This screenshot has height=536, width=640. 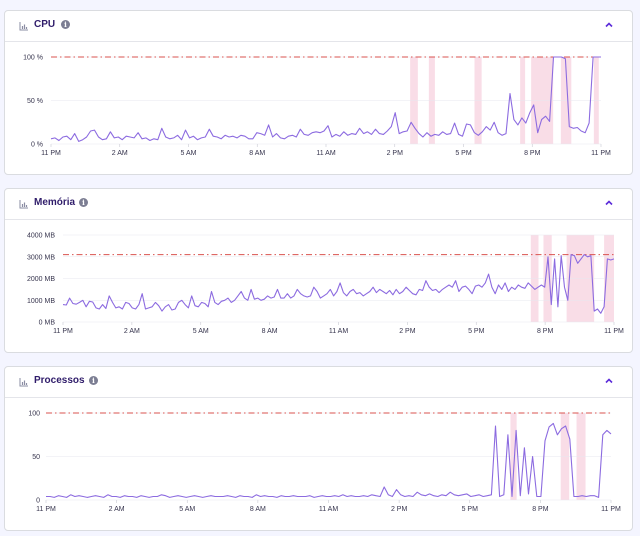 What do you see at coordinates (35, 101) in the screenshot?
I see `y-tick-label: 50 %` at bounding box center [35, 101].